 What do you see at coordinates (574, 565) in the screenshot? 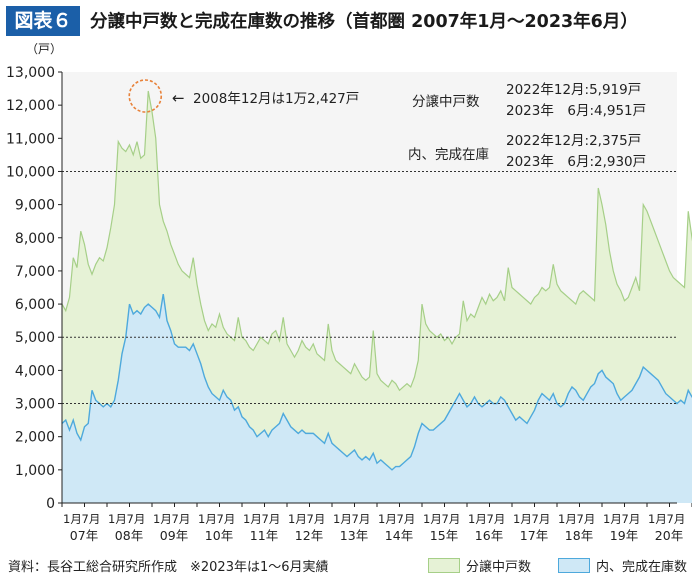
I see `legend-swatch-inventory` at bounding box center [574, 565].